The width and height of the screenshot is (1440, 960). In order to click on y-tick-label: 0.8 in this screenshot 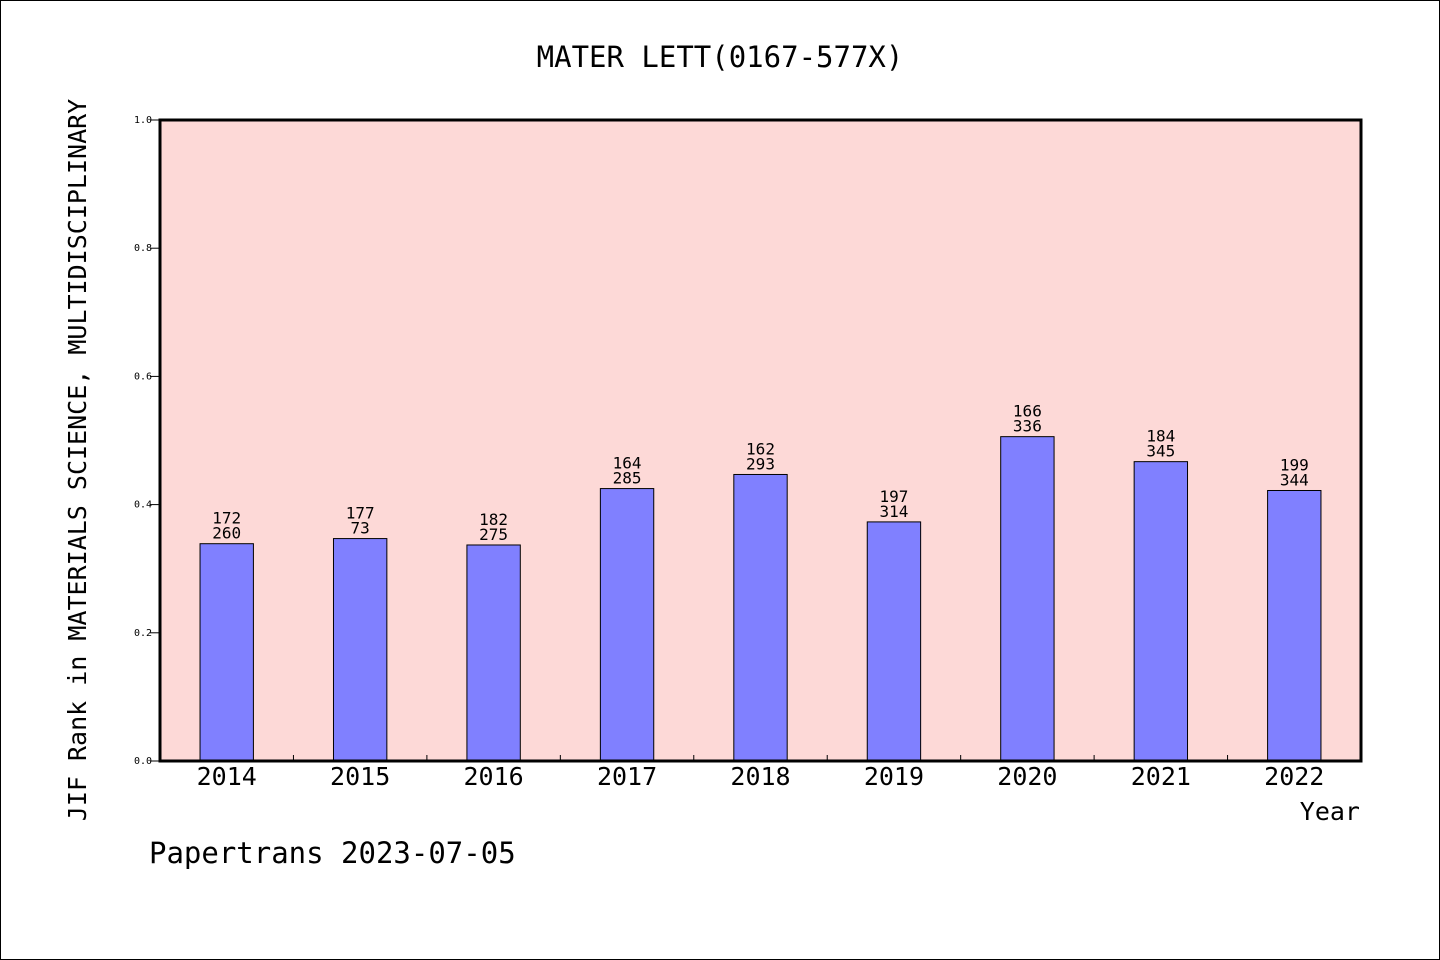, I will do `click(143, 248)`.